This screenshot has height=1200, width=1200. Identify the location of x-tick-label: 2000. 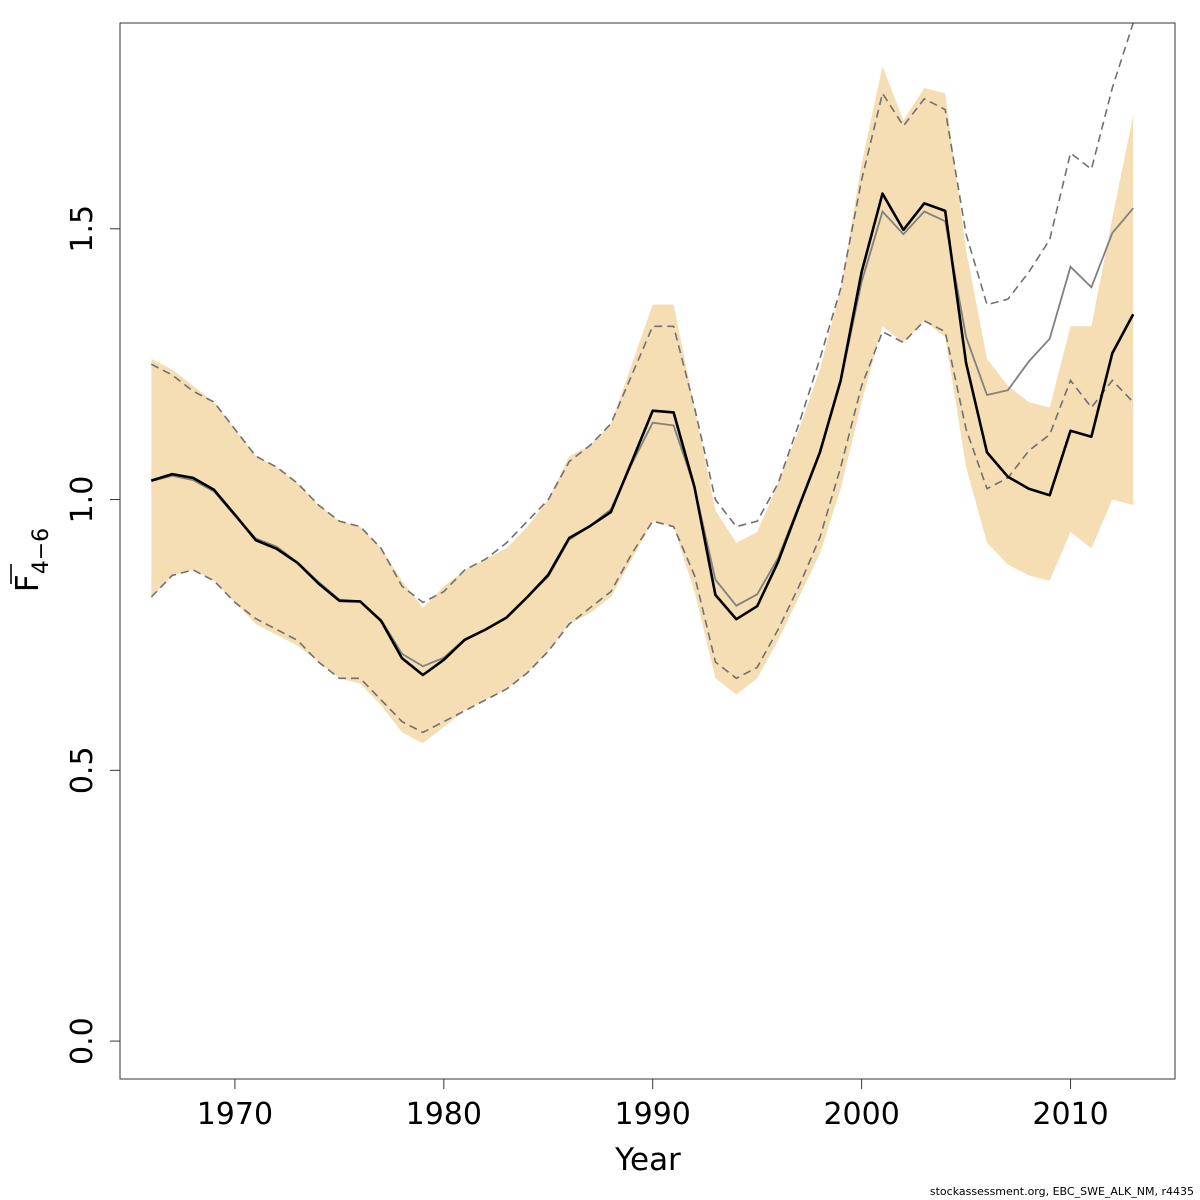
(861, 1114).